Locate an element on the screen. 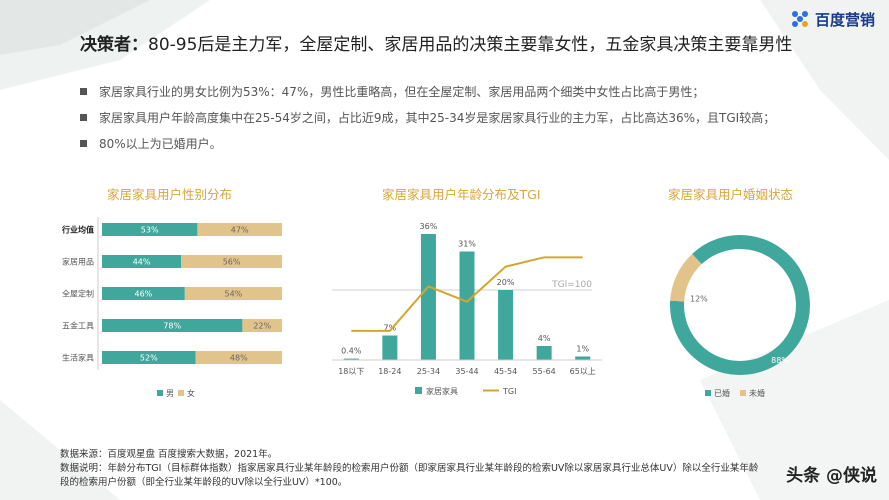  footer-source: 数据来源：百度观星盘 百度搜索大数据，2021年。 is located at coordinates (169, 454).